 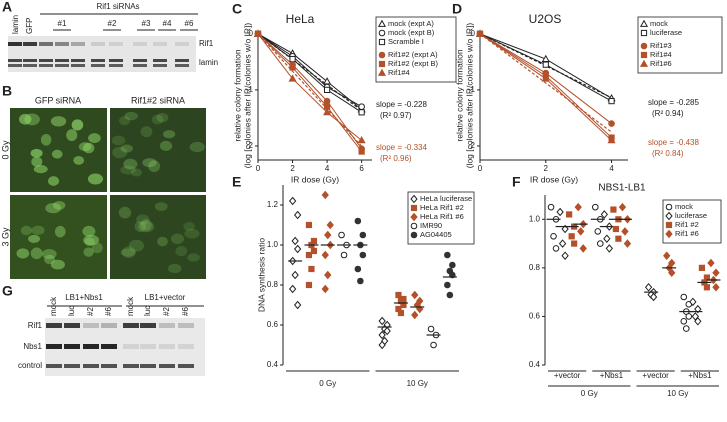 What do you see at coordinates (117, 6) in the screenshot?
I see `group-label: Rif1 siRNAs` at bounding box center [117, 6].